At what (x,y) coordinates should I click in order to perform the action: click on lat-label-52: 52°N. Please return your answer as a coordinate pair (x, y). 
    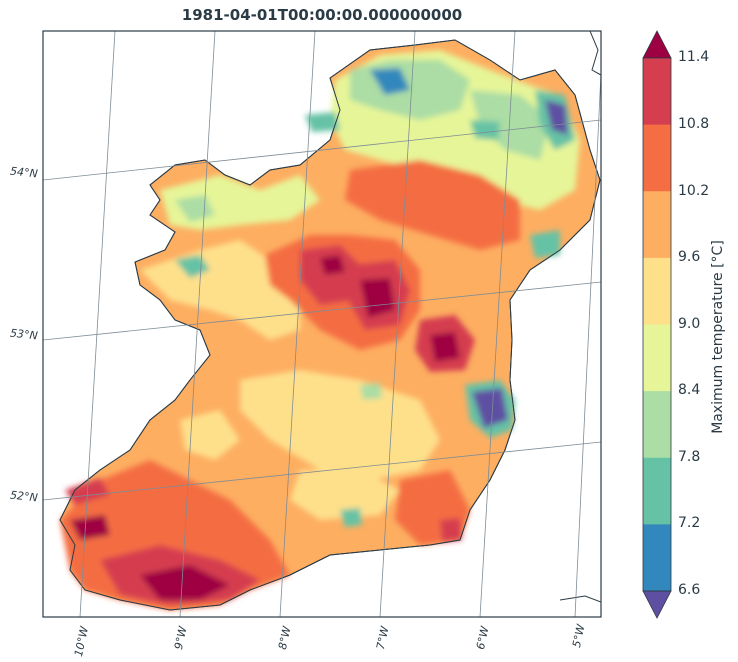
    Looking at the image, I should click on (24, 496).